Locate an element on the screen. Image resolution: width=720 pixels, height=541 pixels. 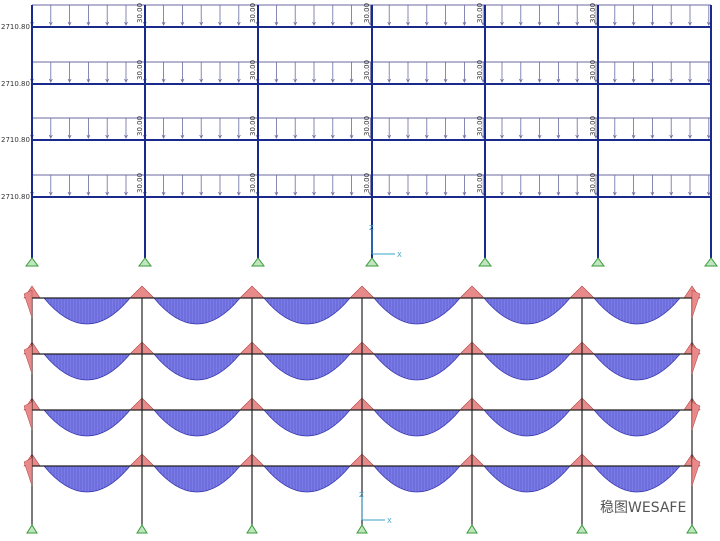
axis-z: Z is located at coordinates (361, 495).